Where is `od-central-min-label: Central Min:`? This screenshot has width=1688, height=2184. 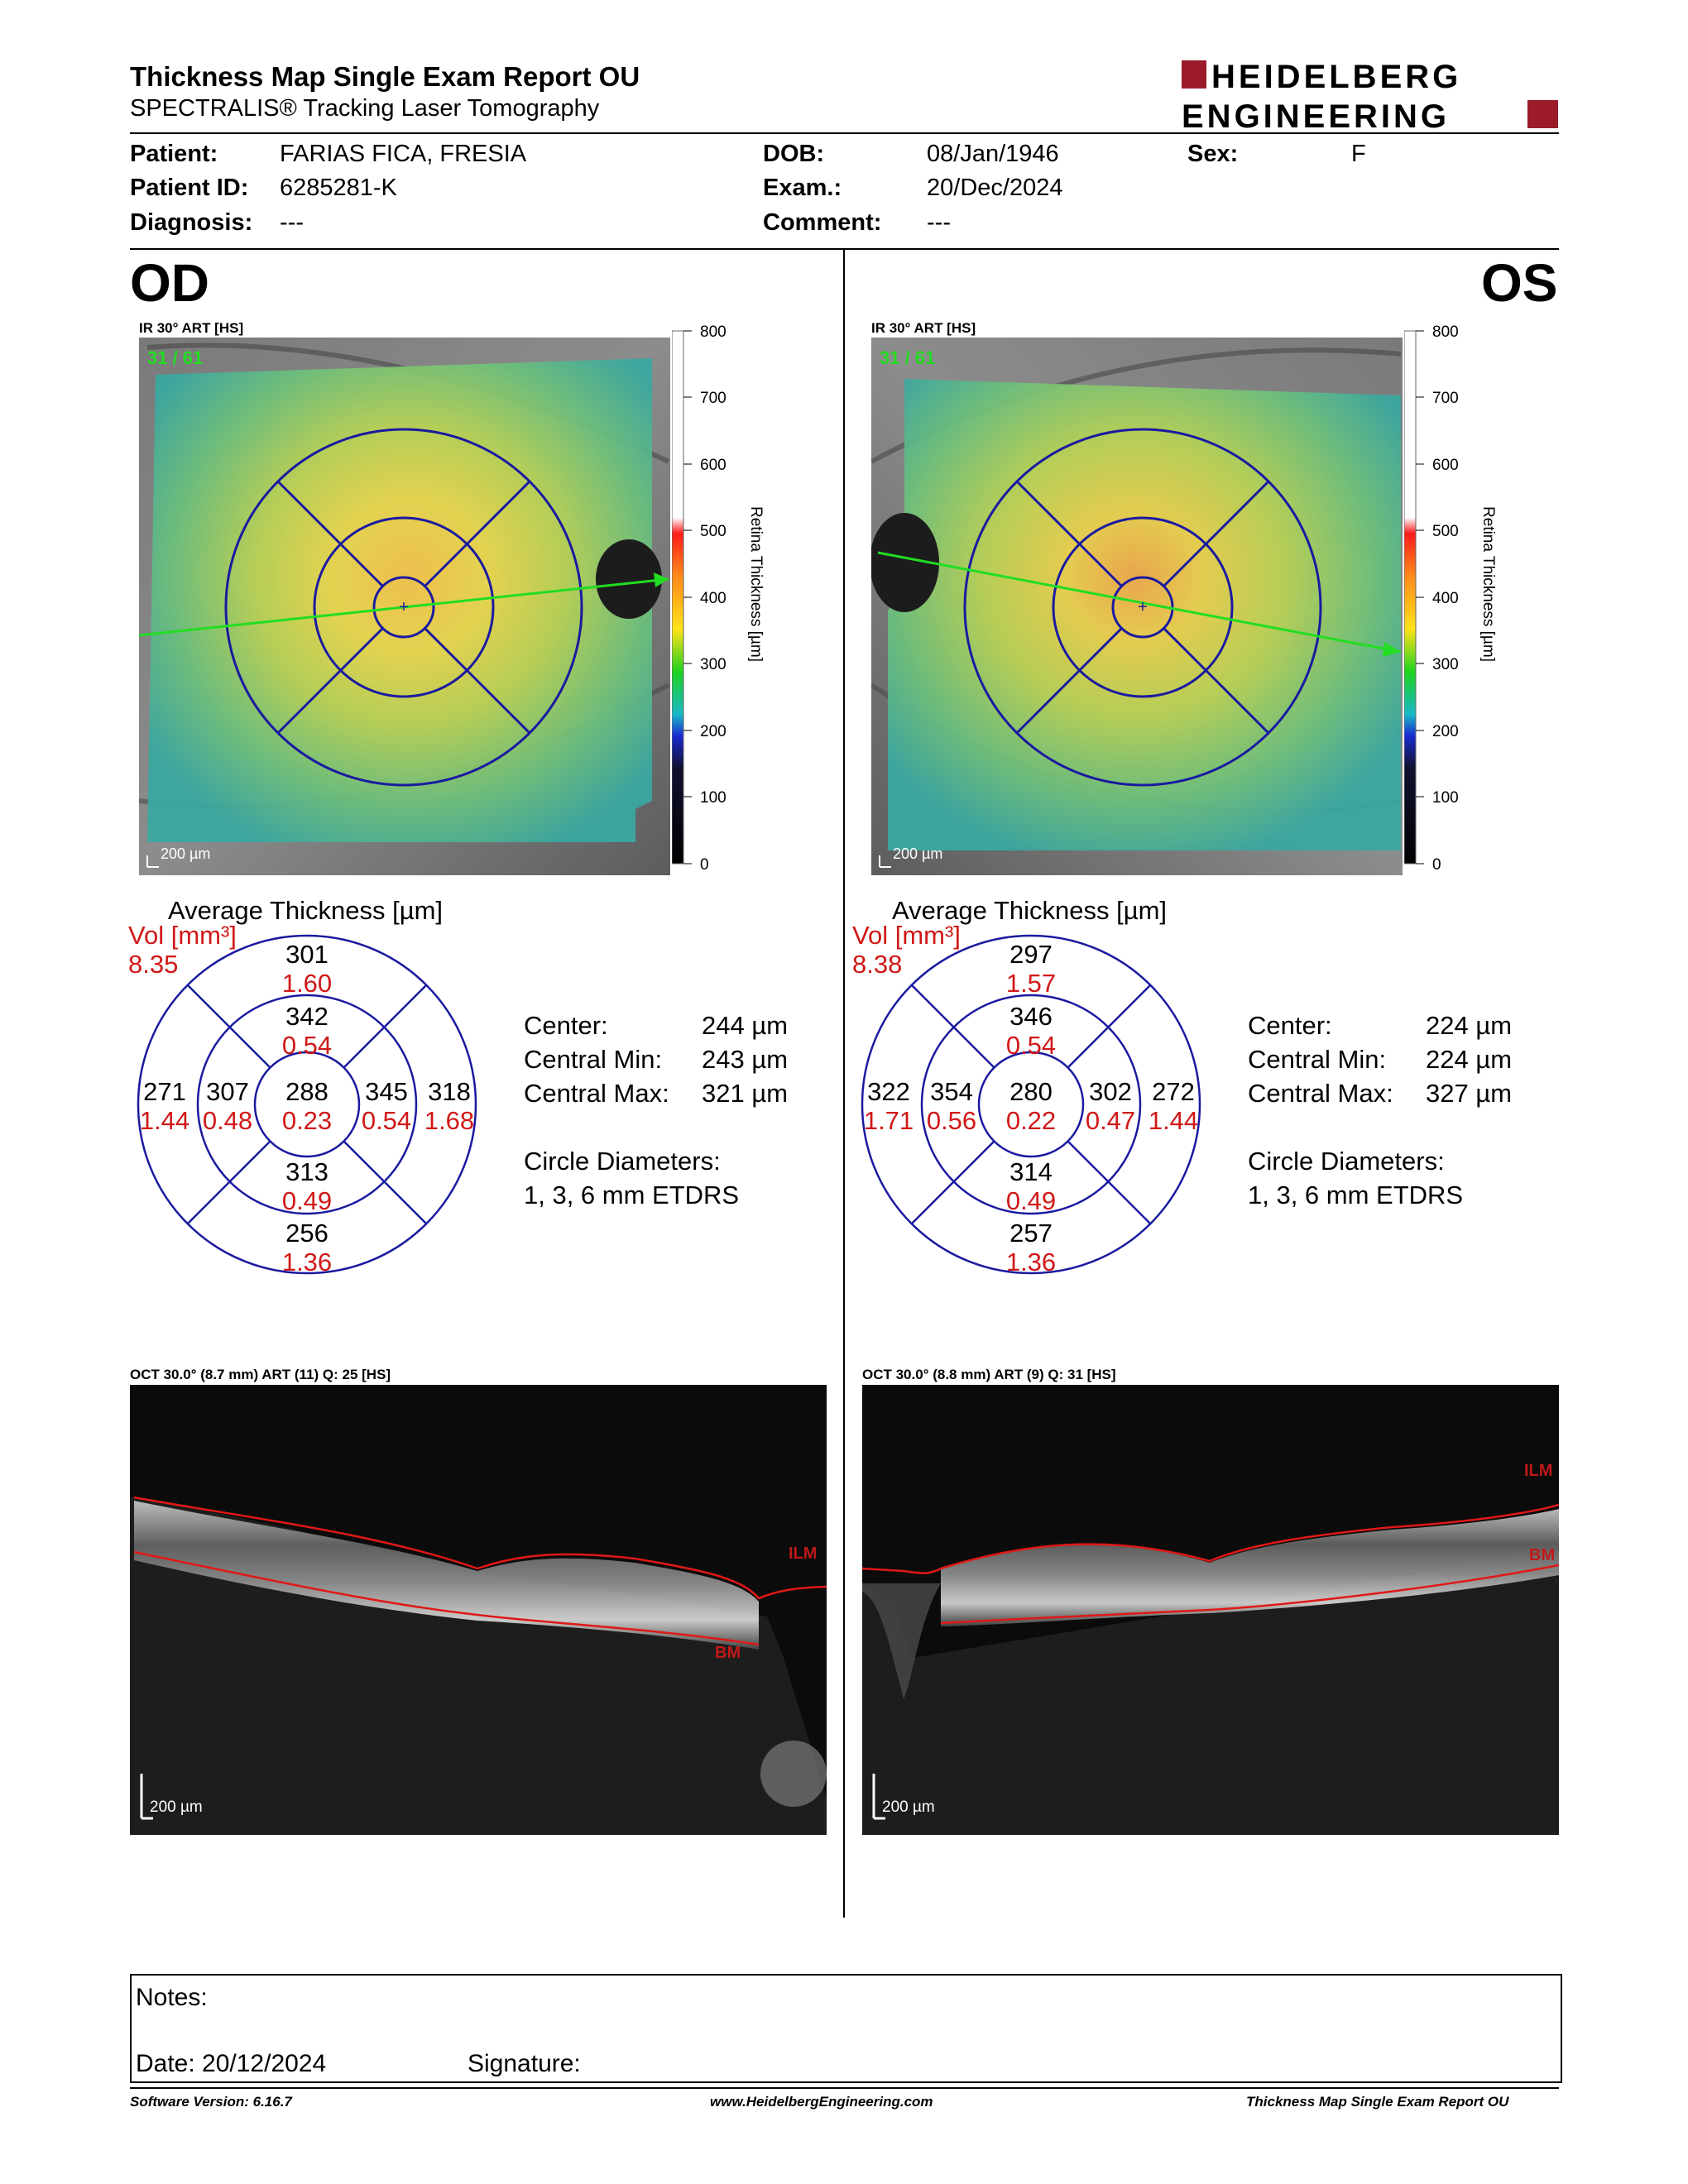
od-central-min-label: Central Min: is located at coordinates (593, 1059).